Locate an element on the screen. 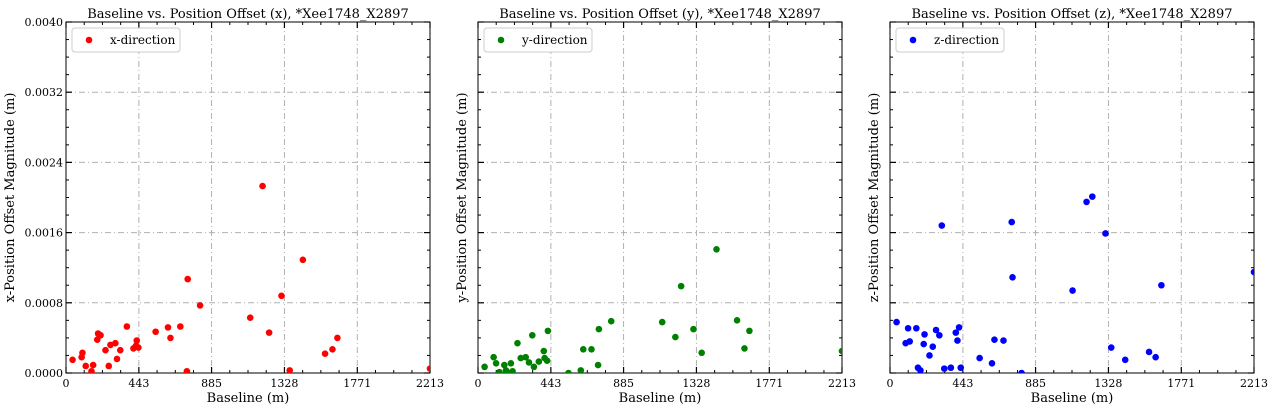  y-tick-label: 0.0024 is located at coordinates (44, 162).